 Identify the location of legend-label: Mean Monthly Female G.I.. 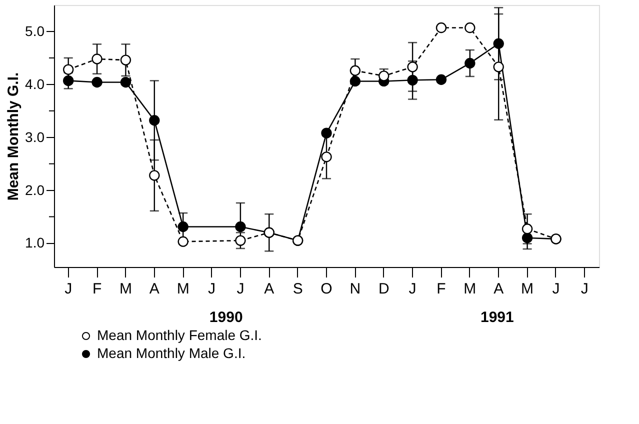
(179, 335).